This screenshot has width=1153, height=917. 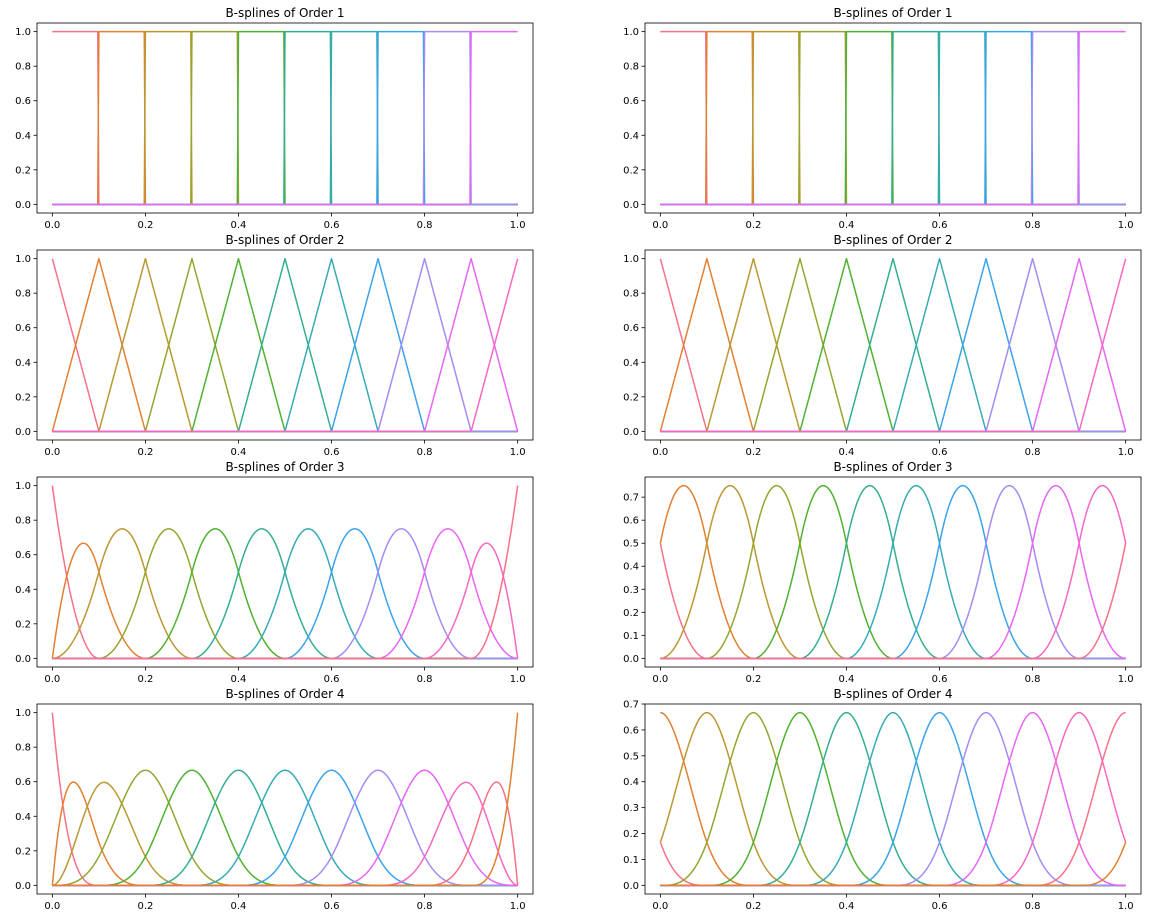 I want to click on y-tick-label: 0.7, so click(x=631, y=498).